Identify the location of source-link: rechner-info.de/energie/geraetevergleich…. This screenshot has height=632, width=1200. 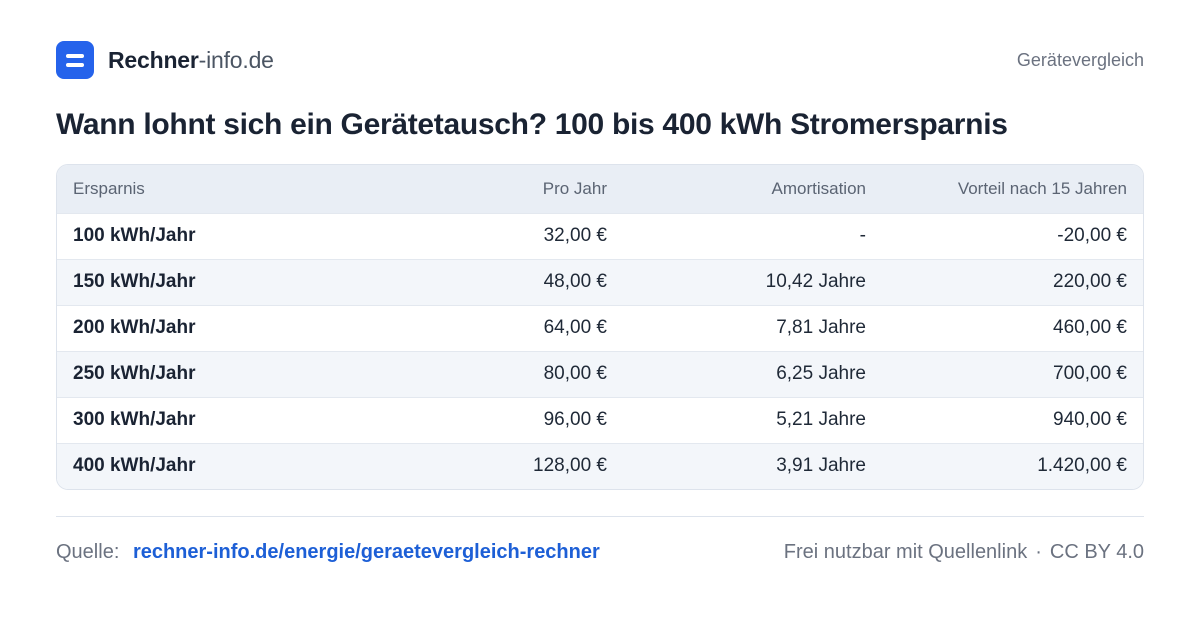
(366, 552).